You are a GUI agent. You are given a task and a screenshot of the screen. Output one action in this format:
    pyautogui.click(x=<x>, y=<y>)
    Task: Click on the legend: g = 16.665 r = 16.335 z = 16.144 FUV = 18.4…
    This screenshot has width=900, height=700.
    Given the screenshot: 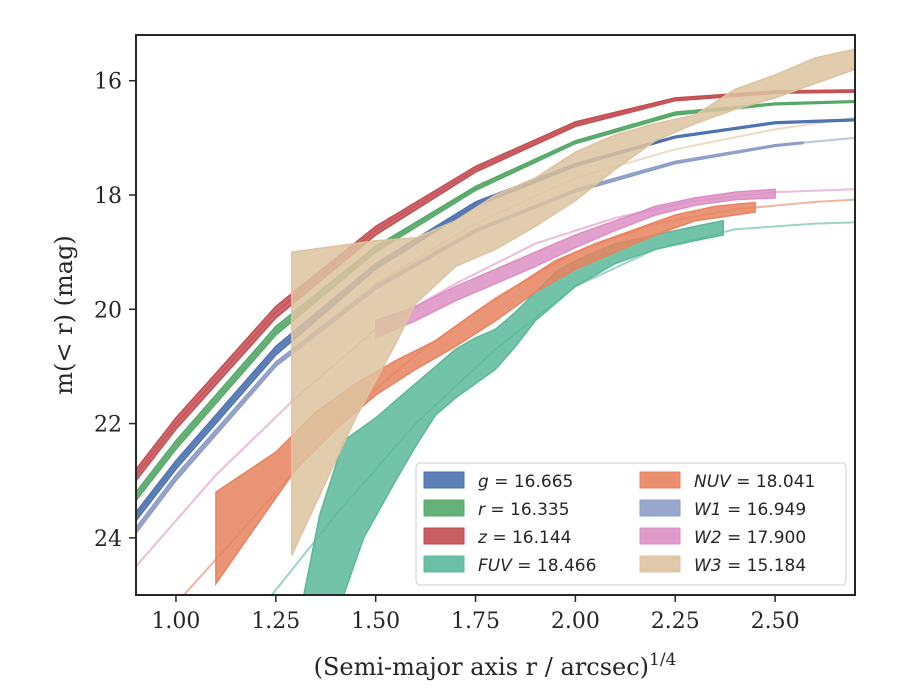 What is the action you would take?
    pyautogui.click(x=631, y=524)
    